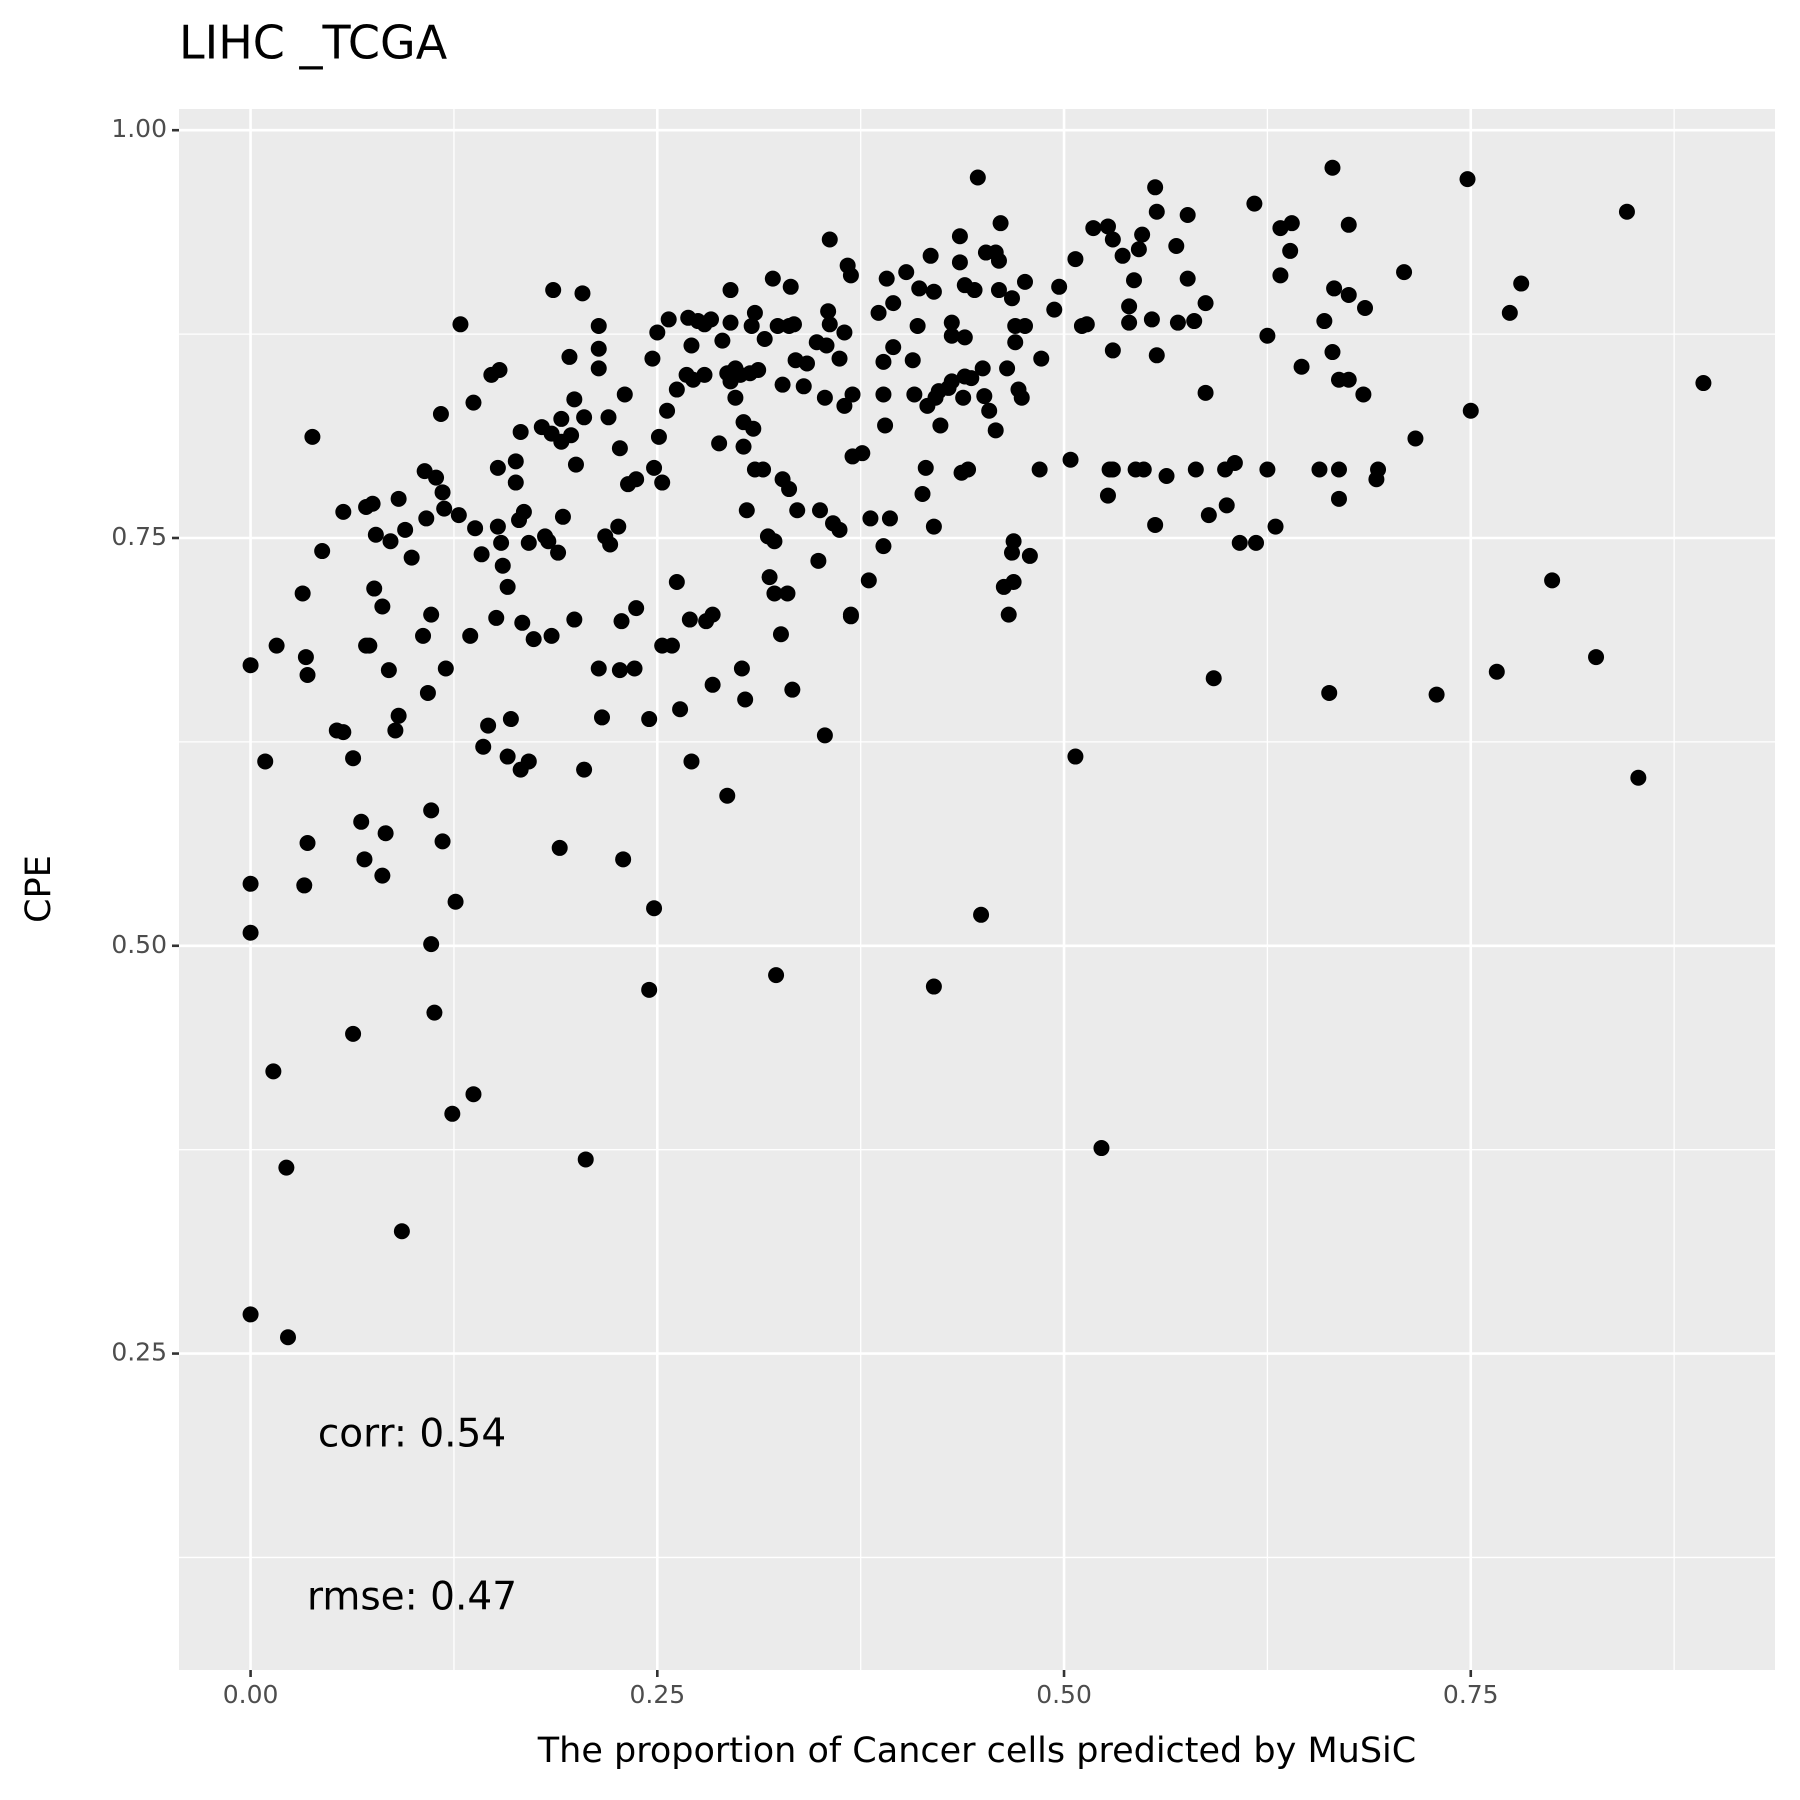 Image resolution: width=1800 pixels, height=1800 pixels. Describe the element at coordinates (1471, 1694) in the screenshot. I see `x-tick-label: 0.75` at that location.